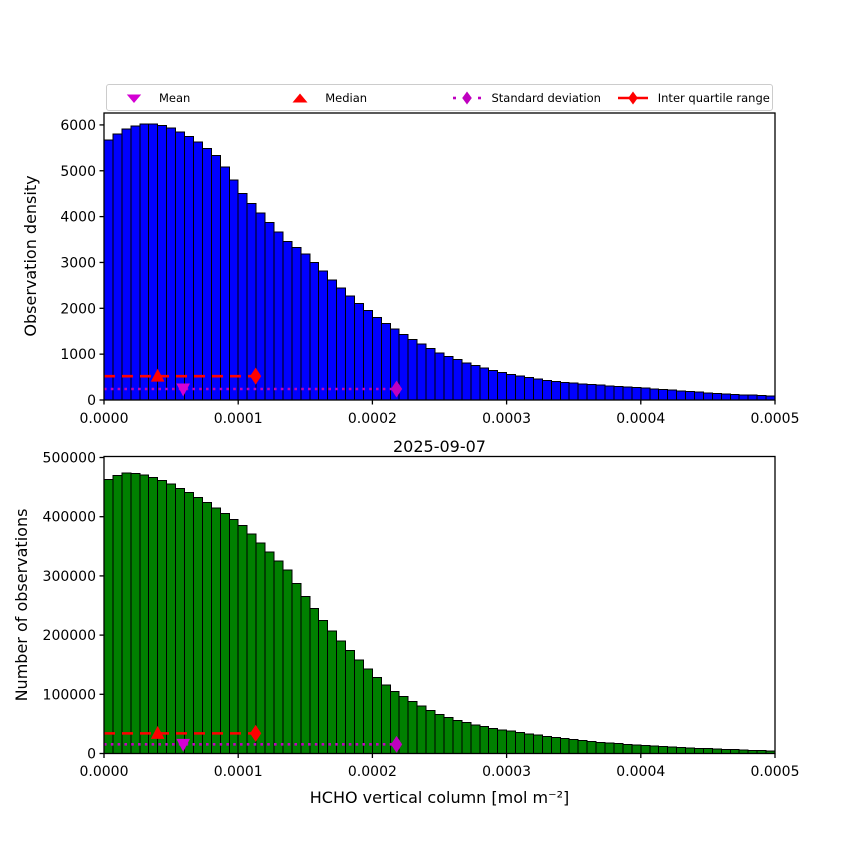  What do you see at coordinates (78, 263) in the screenshot?
I see `y-tick-label: 3000` at bounding box center [78, 263].